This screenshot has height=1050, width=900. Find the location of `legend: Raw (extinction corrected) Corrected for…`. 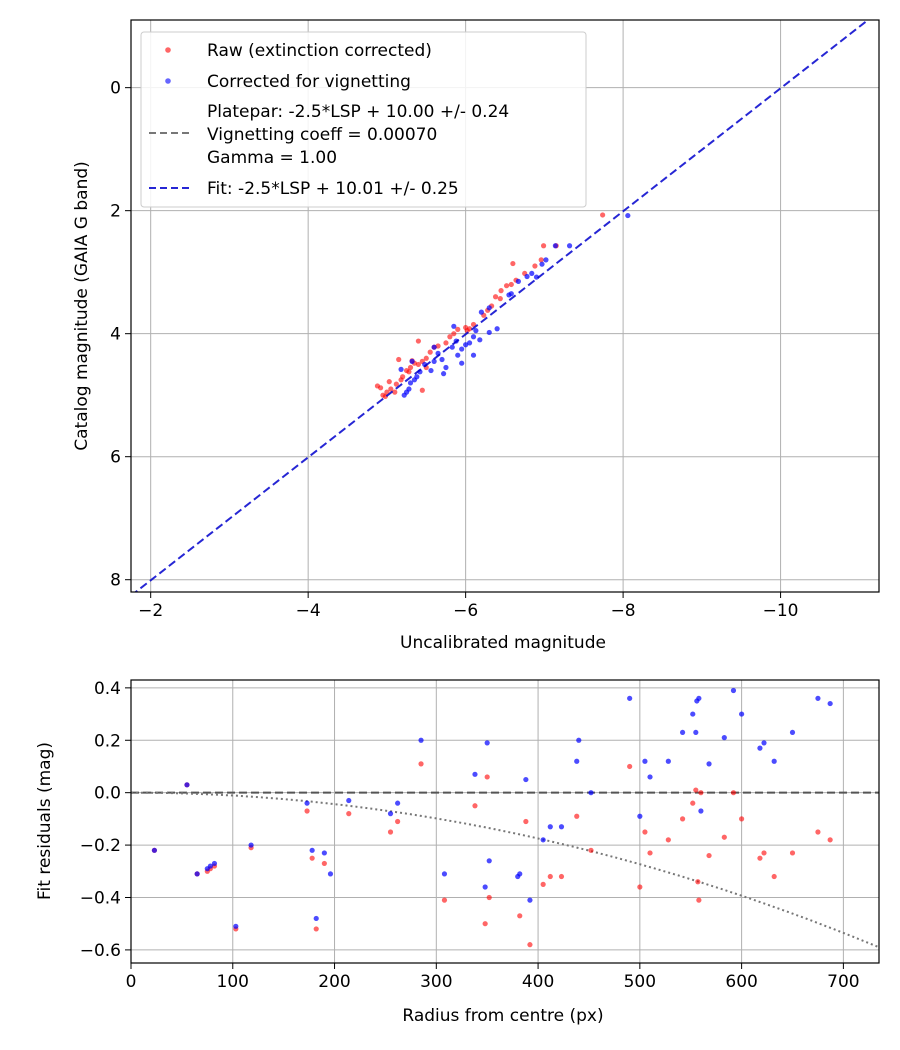

legend: Raw (extinction corrected) Corrected for… is located at coordinates (363, 119).